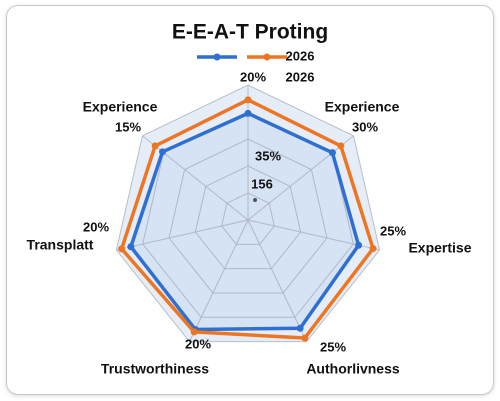 This screenshot has height=401, width=500. I want to click on axis-label: Transplatt, so click(60, 245).